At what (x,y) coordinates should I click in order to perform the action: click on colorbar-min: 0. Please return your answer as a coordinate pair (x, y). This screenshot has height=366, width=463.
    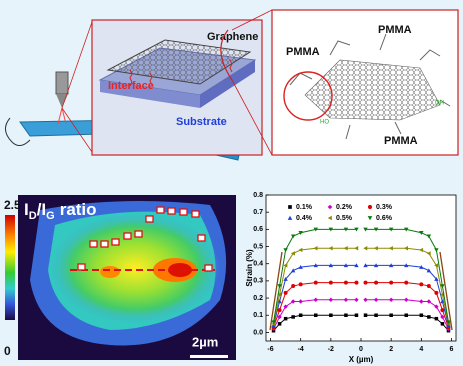
    Looking at the image, I should click on (7, 351).